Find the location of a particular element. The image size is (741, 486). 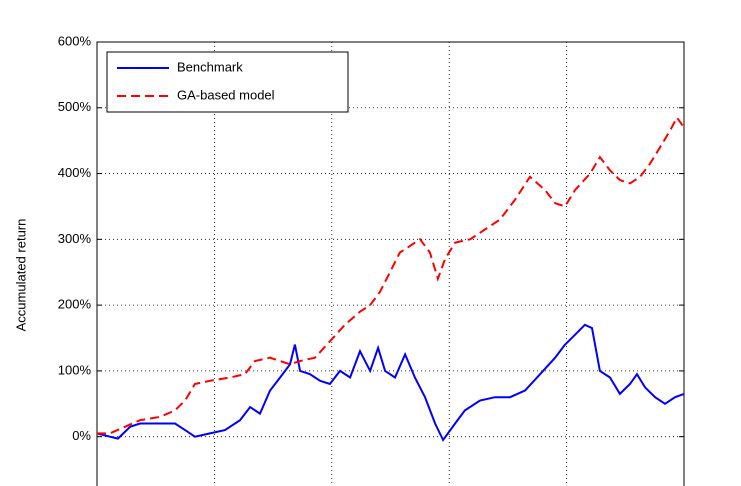

y-tick-label: 600% is located at coordinates (75, 40).